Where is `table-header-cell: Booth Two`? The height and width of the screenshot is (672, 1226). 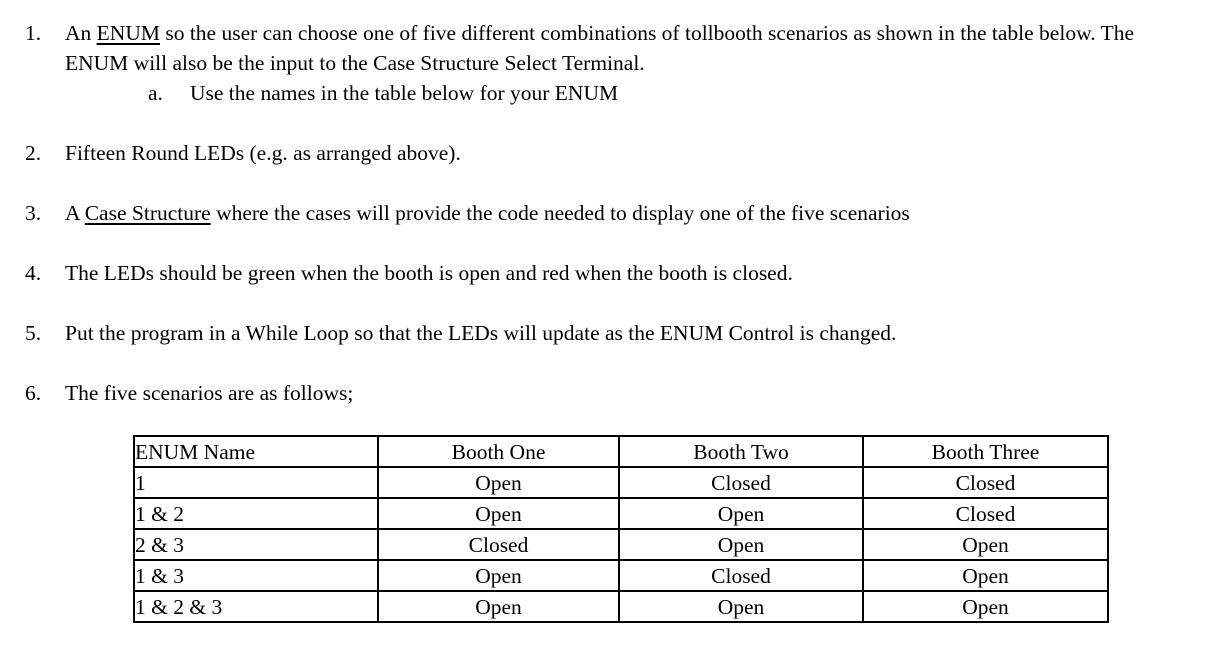 table-header-cell: Booth Two is located at coordinates (741, 451).